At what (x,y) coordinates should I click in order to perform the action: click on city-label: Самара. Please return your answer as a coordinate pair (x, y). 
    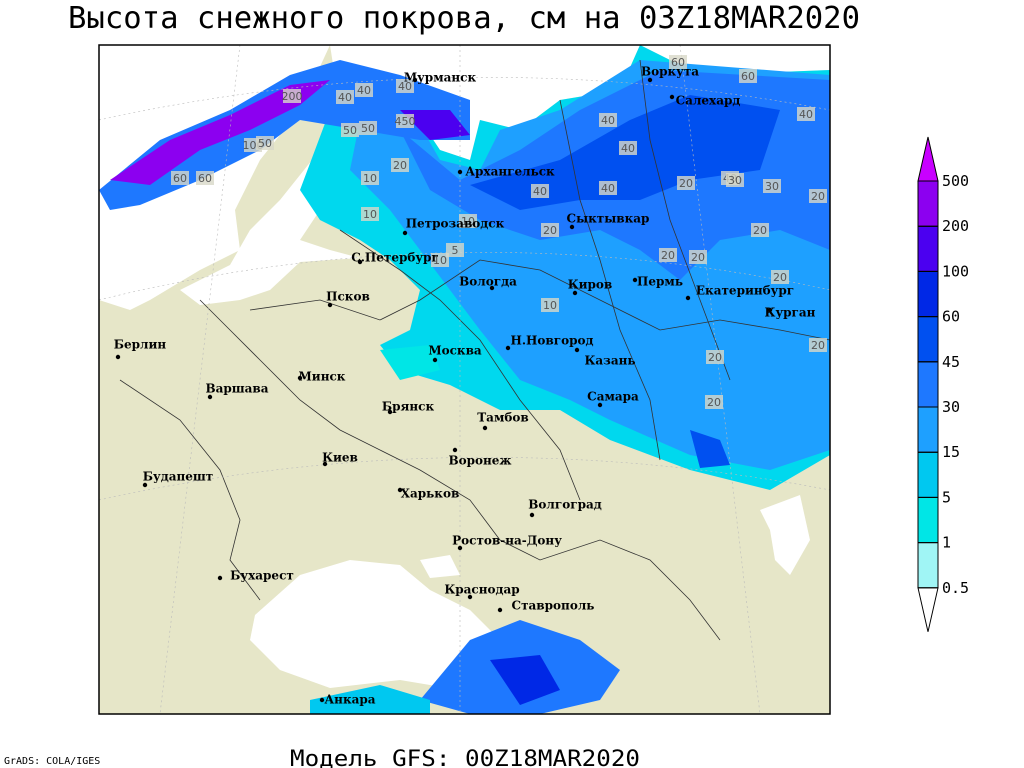
    Looking at the image, I should click on (613, 397).